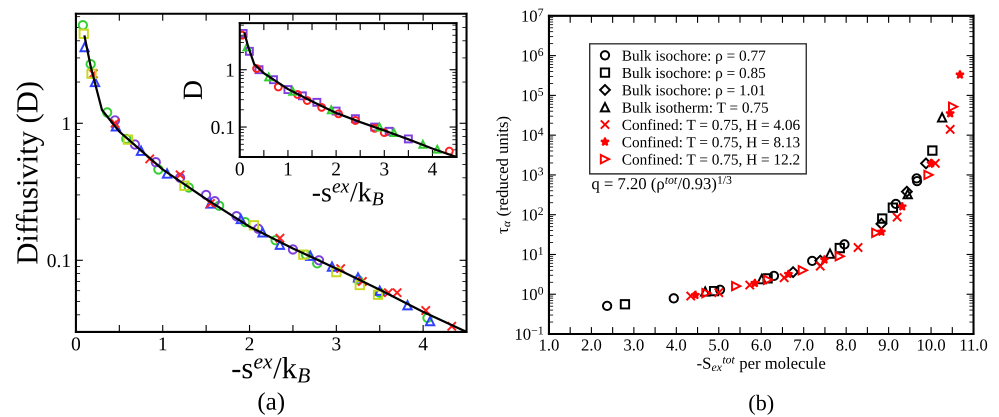 Image resolution: width=999 pixels, height=417 pixels. Describe the element at coordinates (549, 345) in the screenshot. I see `x-tick-label: 1.0` at that location.